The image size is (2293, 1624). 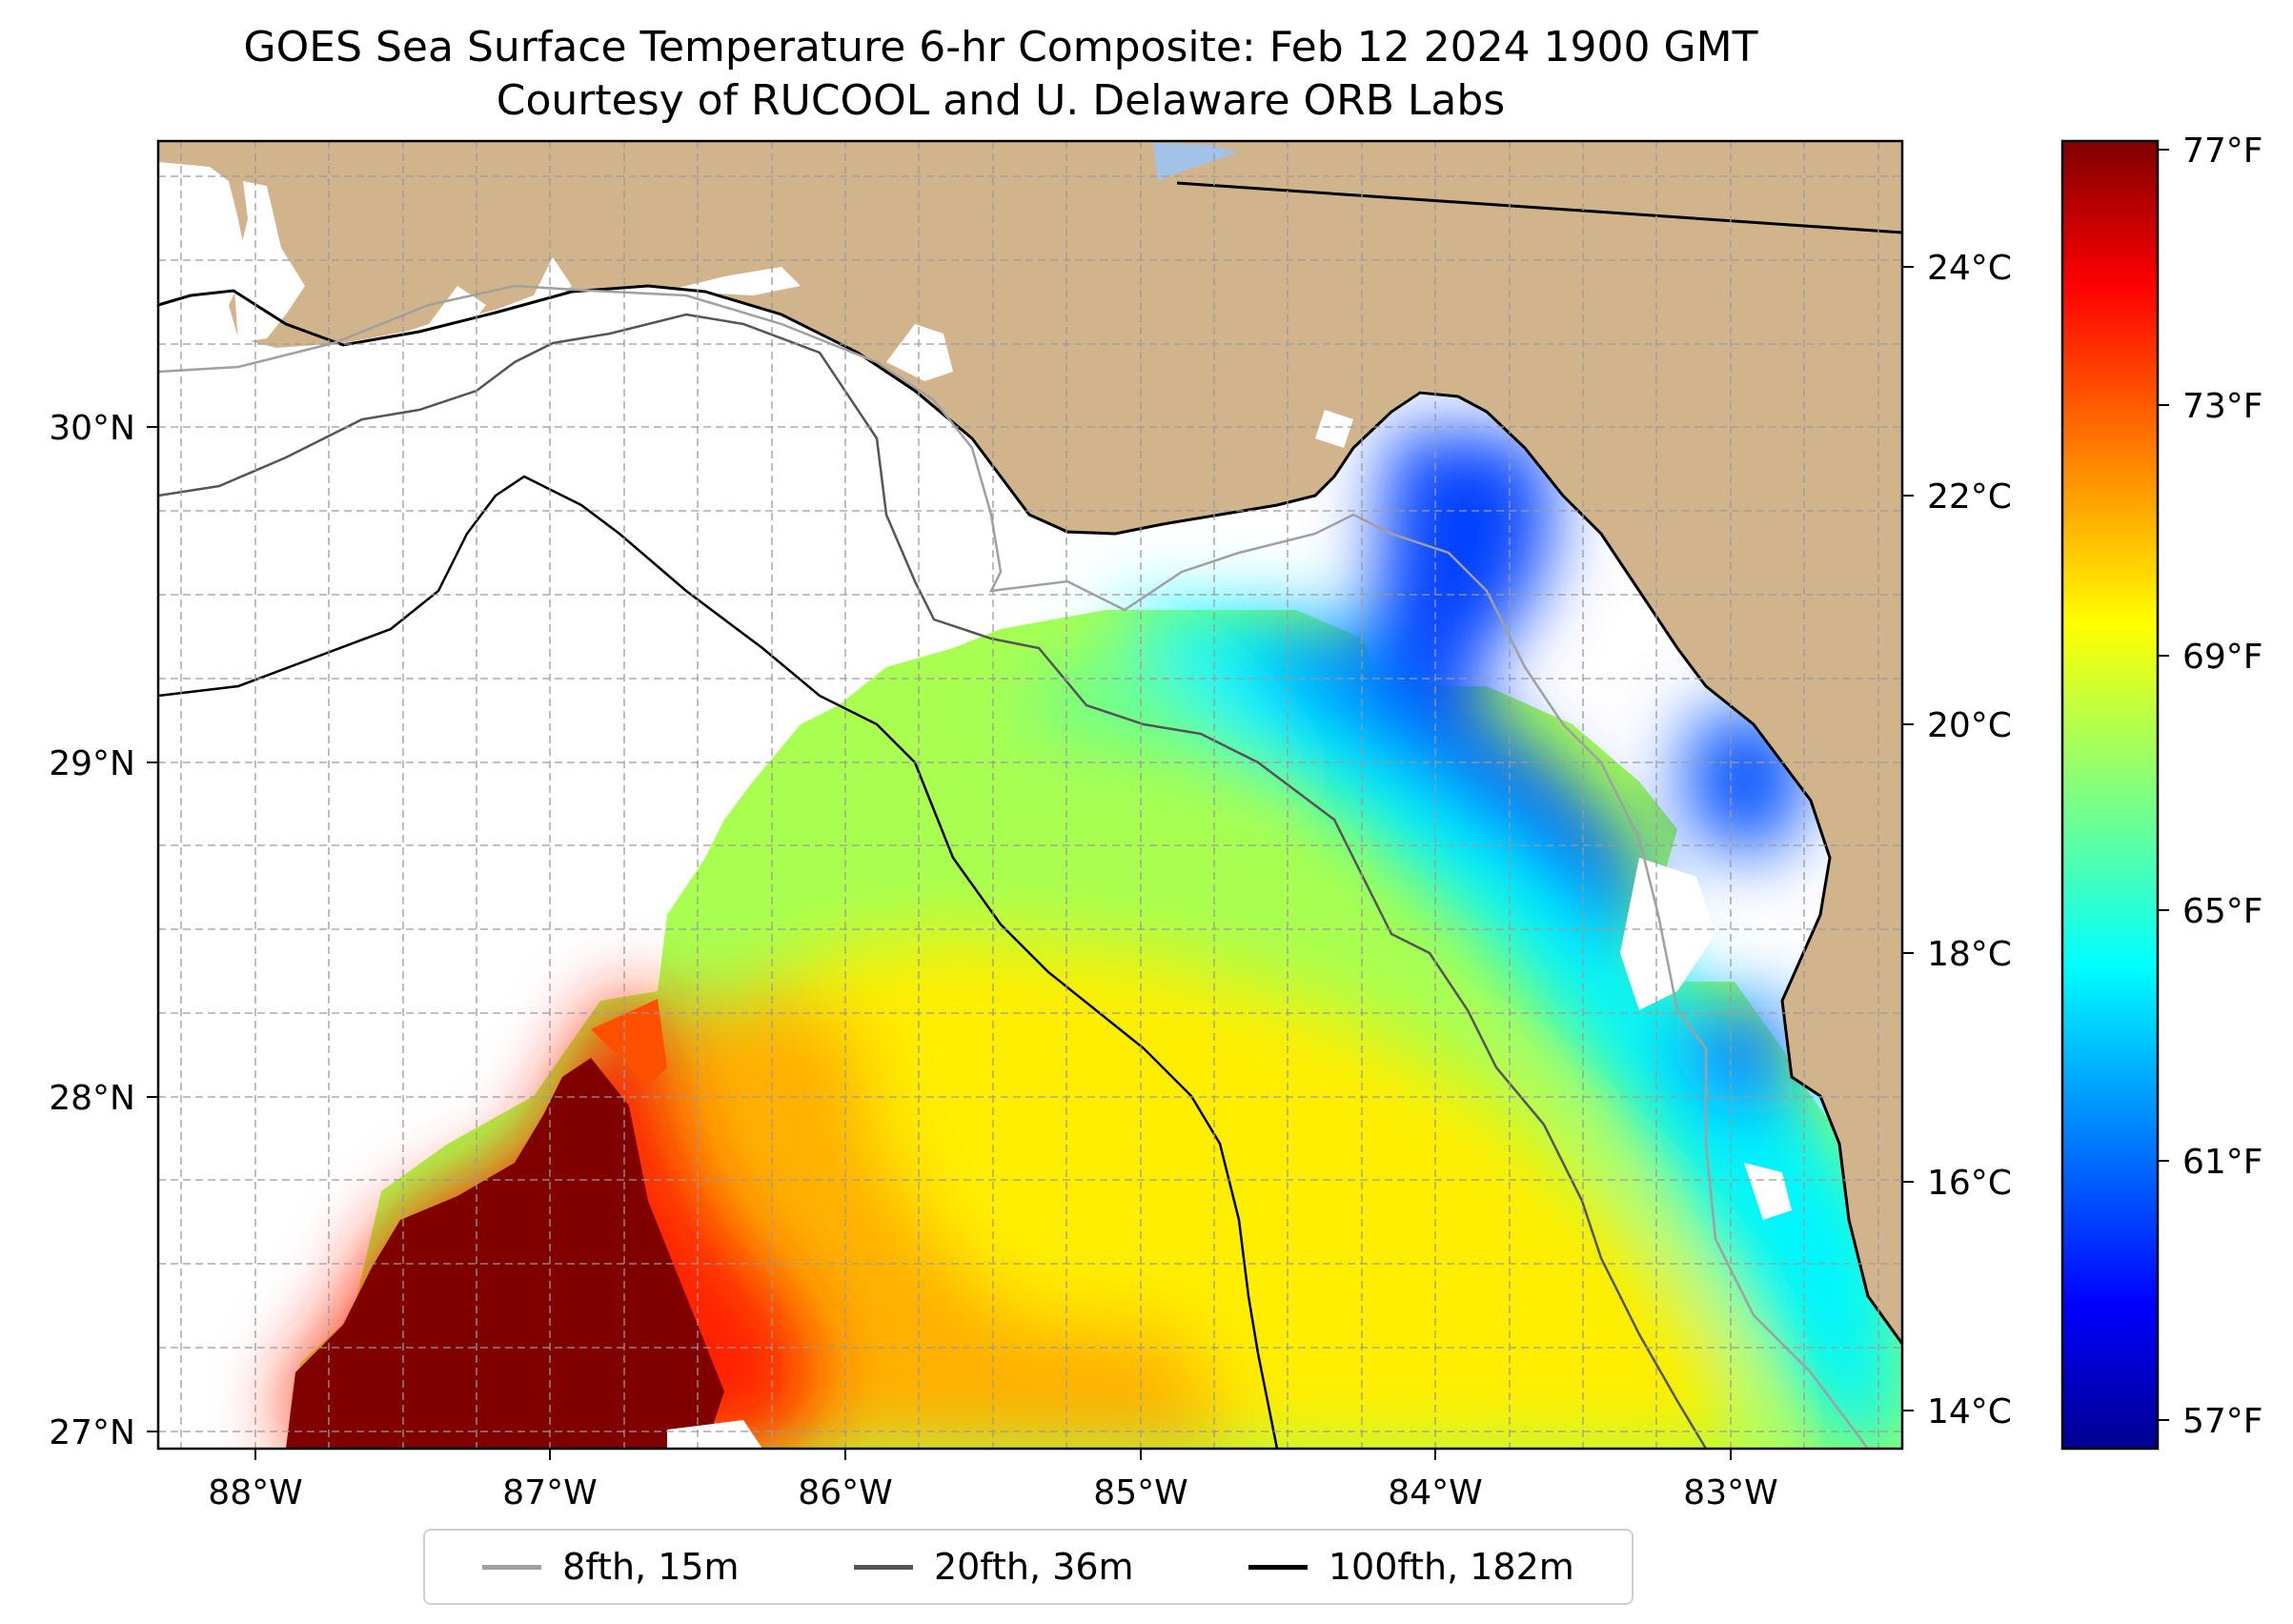 I want to click on legend-item-100fth: 100fth, 182m, so click(x=1411, y=1567).